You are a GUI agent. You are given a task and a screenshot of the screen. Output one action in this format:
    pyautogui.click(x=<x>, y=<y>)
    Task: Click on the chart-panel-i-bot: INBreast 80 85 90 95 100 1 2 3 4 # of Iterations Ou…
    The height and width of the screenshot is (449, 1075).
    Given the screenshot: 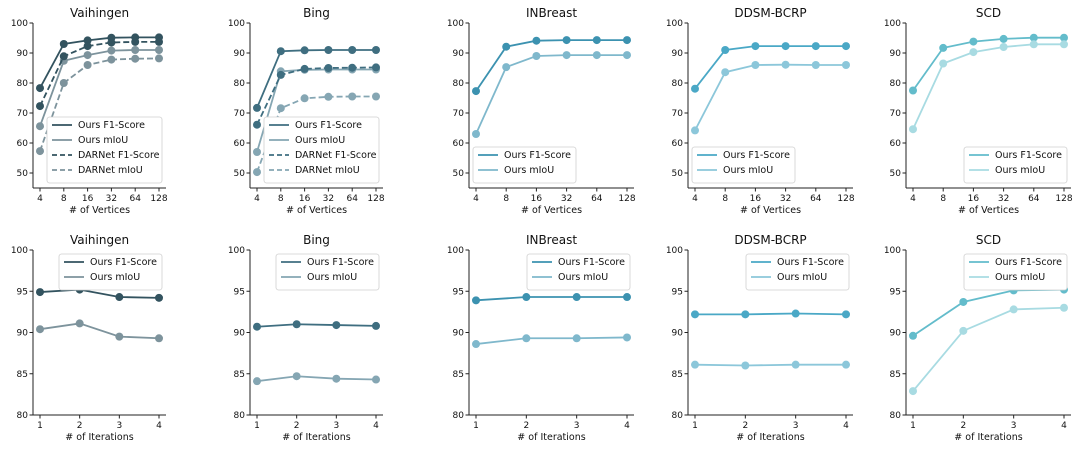 What is the action you would take?
    pyautogui.click(x=540, y=338)
    